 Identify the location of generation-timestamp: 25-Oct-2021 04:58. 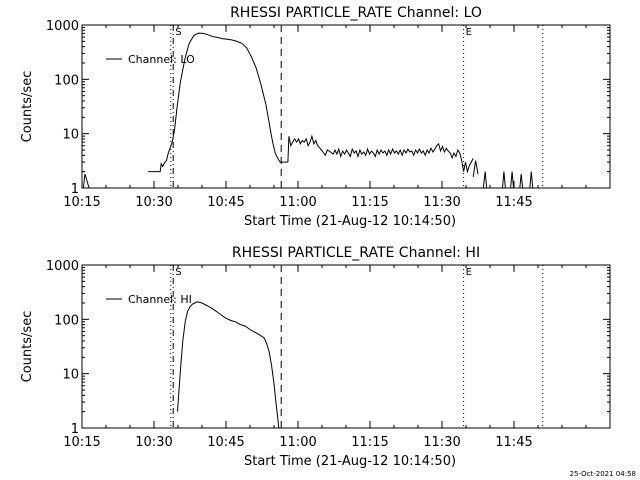
(602, 474).